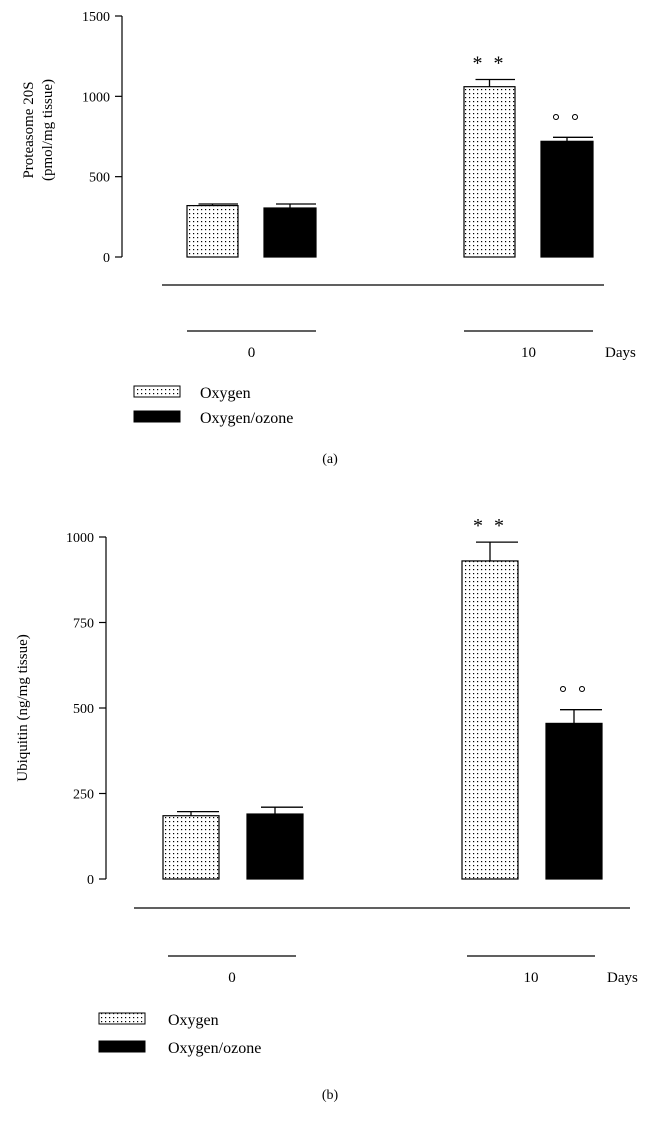  I want to click on panel-label: (b), so click(330, 1095).